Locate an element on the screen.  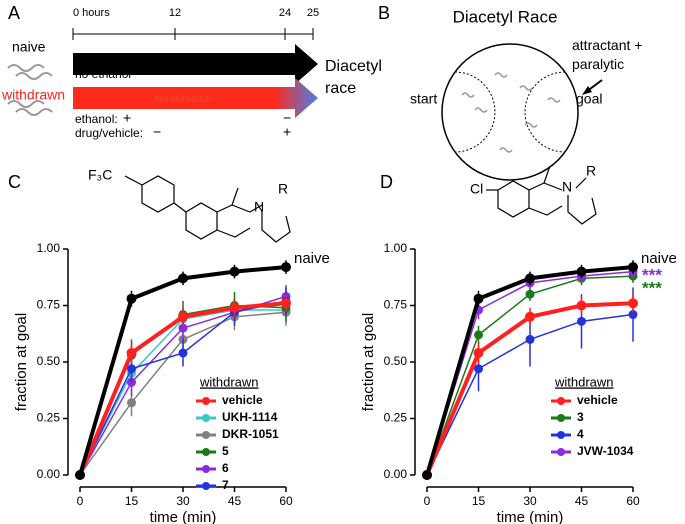
panel-label: C is located at coordinates (14, 182).